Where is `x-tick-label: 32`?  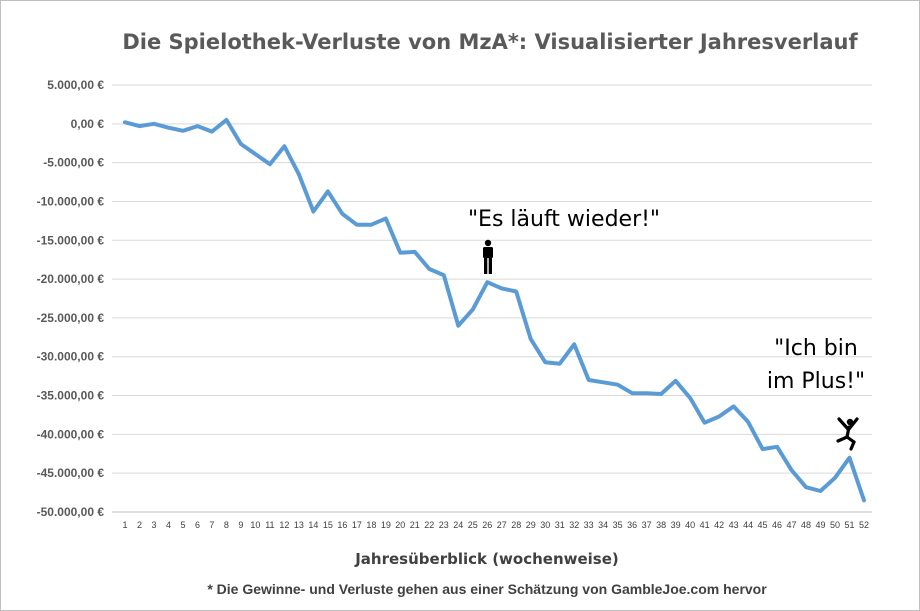 x-tick-label: 32 is located at coordinates (574, 525).